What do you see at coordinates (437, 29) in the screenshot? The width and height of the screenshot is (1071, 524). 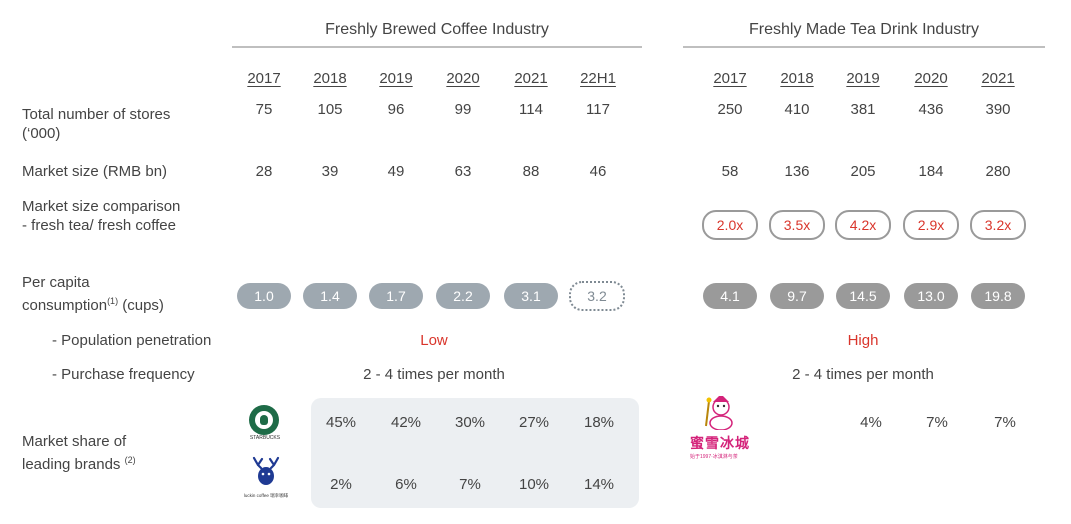 I see `coffee-industry-header: Freshly Brewed Coffee Industry` at bounding box center [437, 29].